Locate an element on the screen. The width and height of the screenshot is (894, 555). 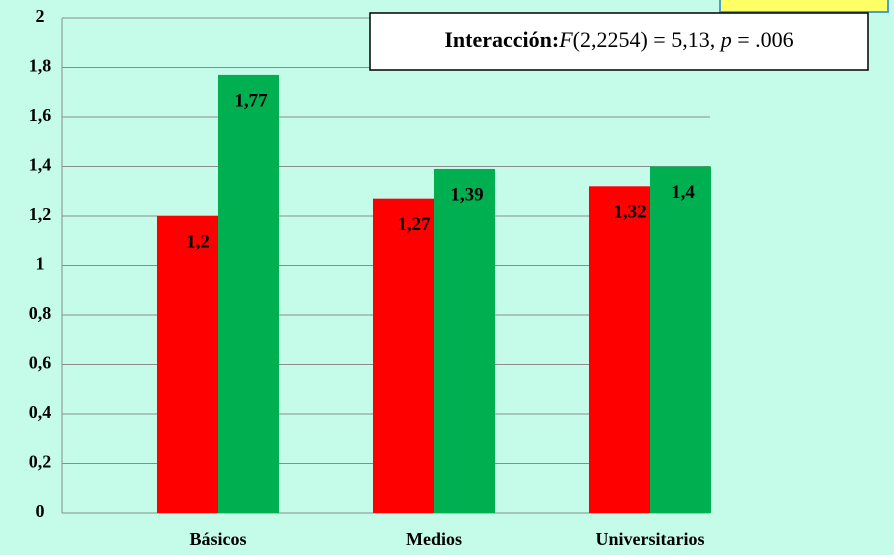
annotation-part: = .006 is located at coordinates (763, 39).